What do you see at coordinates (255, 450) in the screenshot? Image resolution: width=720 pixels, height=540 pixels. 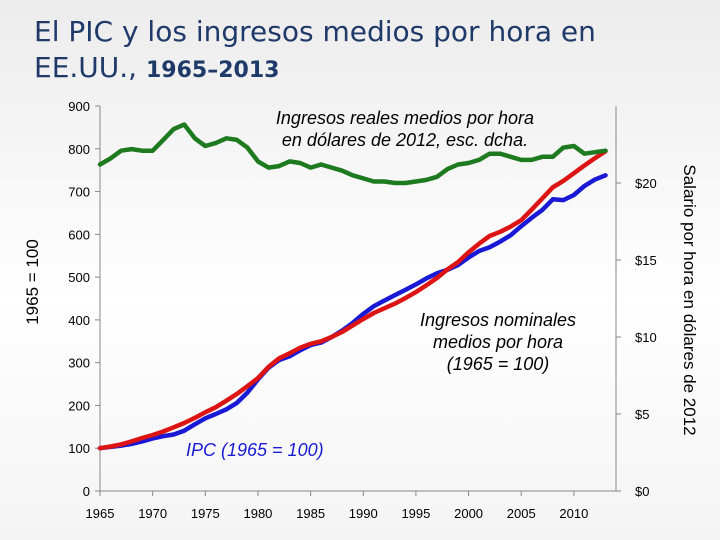 I see `annotation-2-line: IPC (1965 = 100)` at bounding box center [255, 450].